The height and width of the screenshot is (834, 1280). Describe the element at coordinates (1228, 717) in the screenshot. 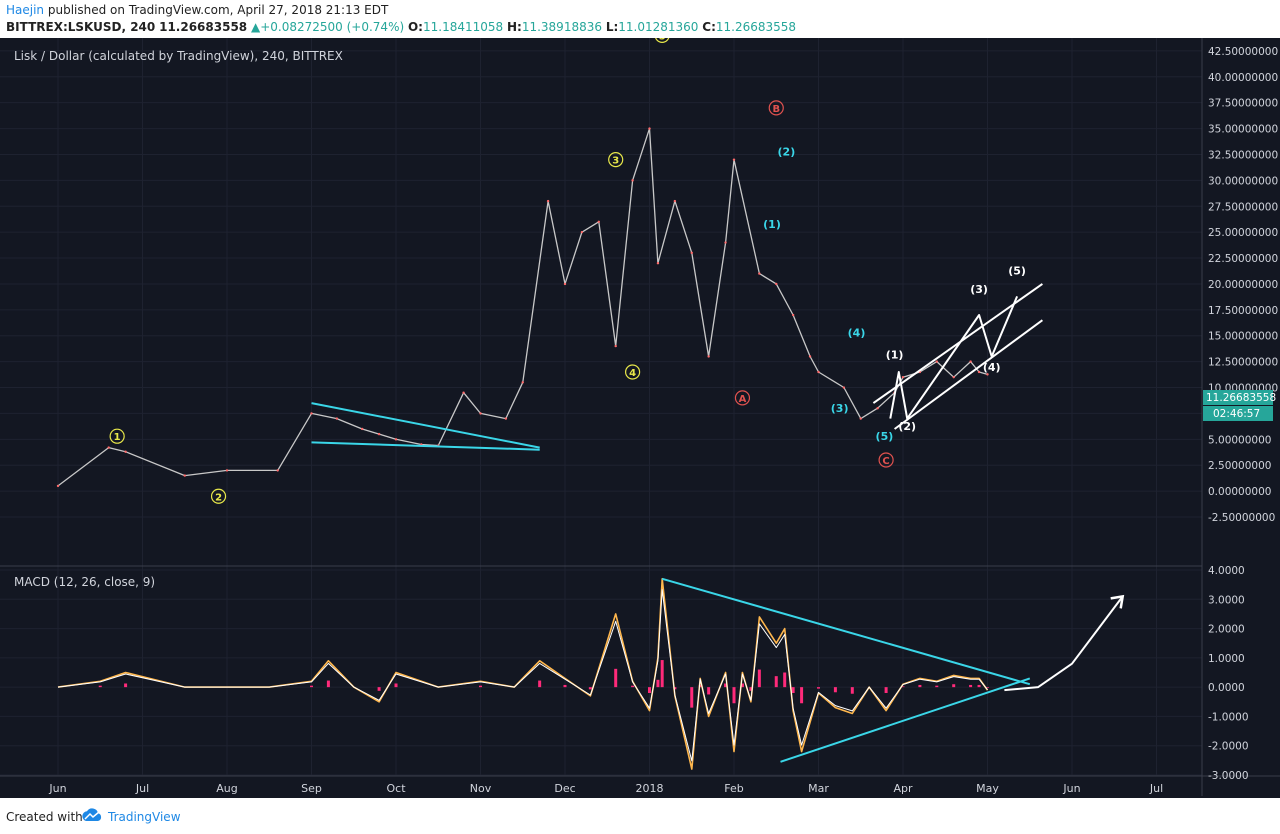

I see `macd-tick-label: -1.0000` at that location.